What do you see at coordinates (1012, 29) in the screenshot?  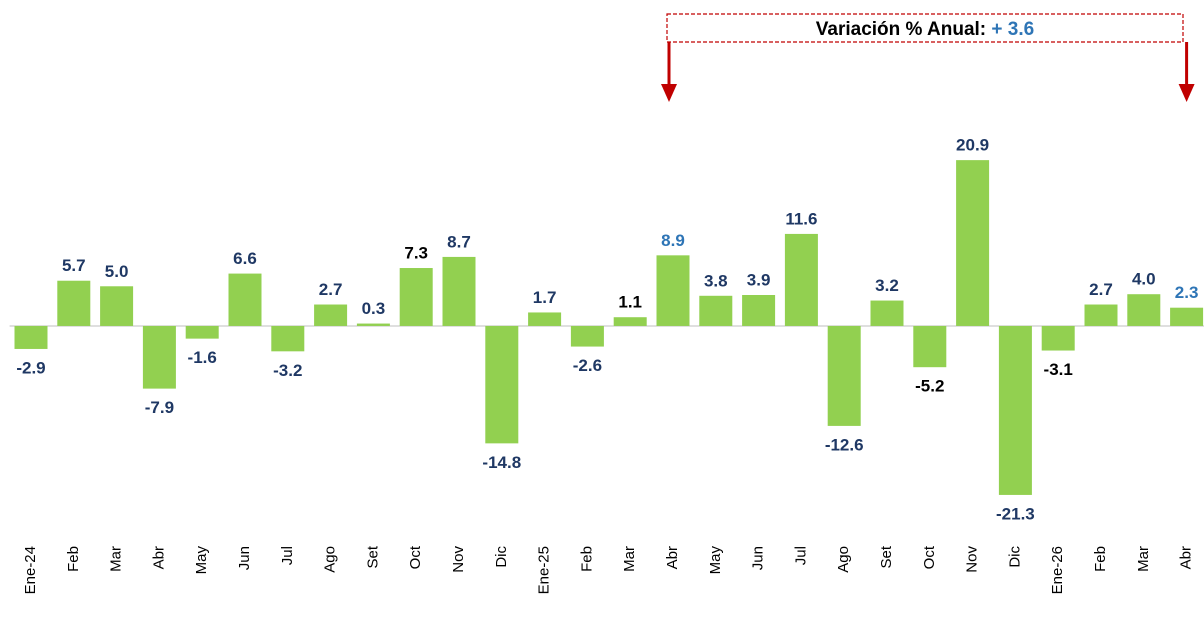 I see `annotation-value: + 3.6` at bounding box center [1012, 29].